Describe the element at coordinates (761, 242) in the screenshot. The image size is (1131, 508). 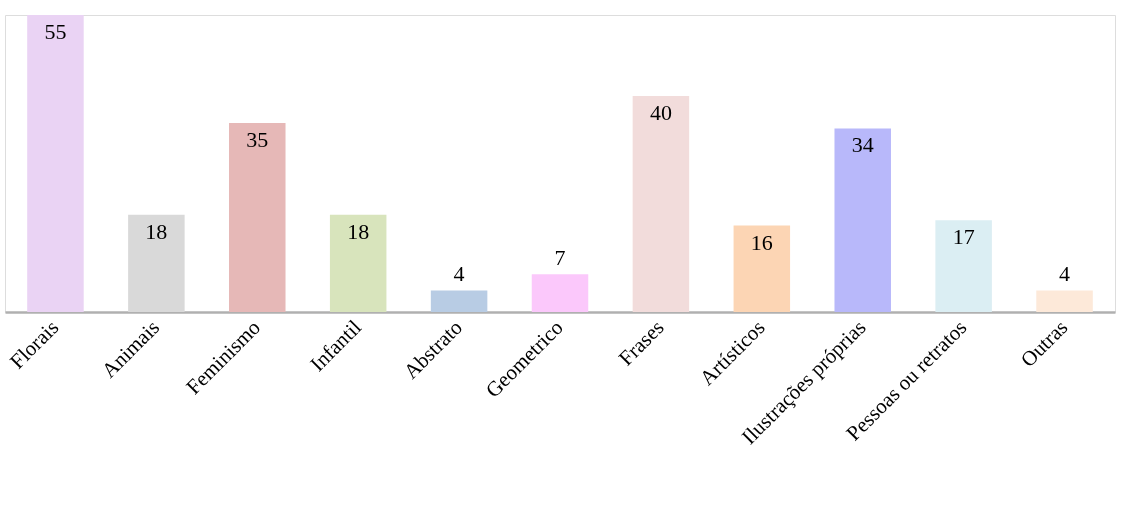
I see `data-label: 16` at that location.